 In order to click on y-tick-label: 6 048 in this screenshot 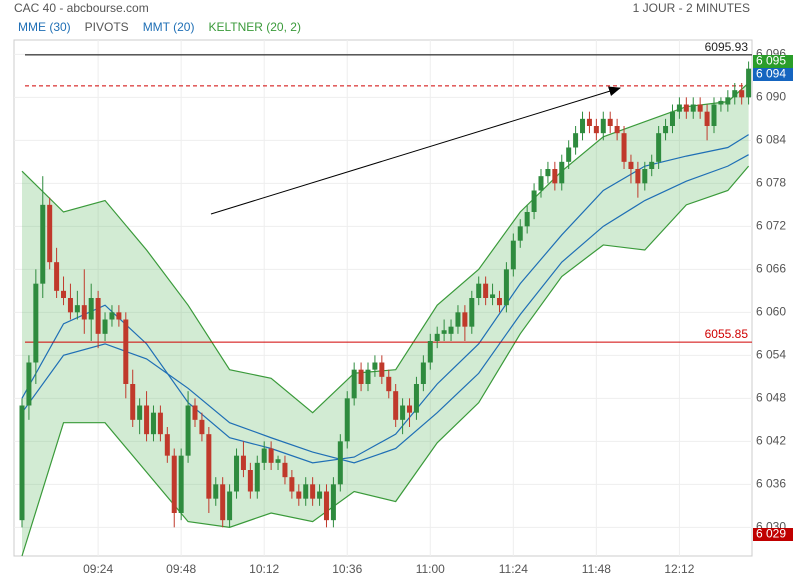, I will do `click(771, 398)`.